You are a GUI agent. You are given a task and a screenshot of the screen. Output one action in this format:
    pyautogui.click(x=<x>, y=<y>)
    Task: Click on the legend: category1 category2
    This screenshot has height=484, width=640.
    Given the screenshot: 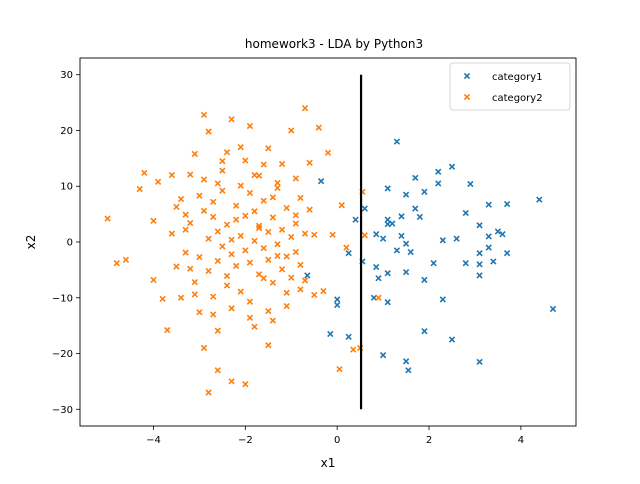 What is the action you would take?
    pyautogui.click(x=510, y=86)
    